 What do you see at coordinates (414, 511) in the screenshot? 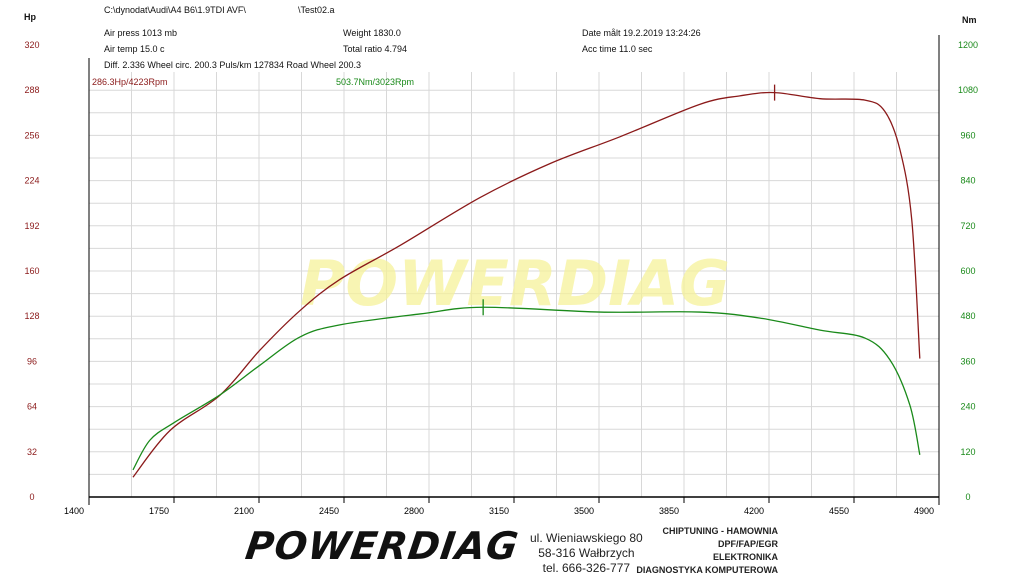
I see `x-tick-label: 2800` at bounding box center [414, 511].